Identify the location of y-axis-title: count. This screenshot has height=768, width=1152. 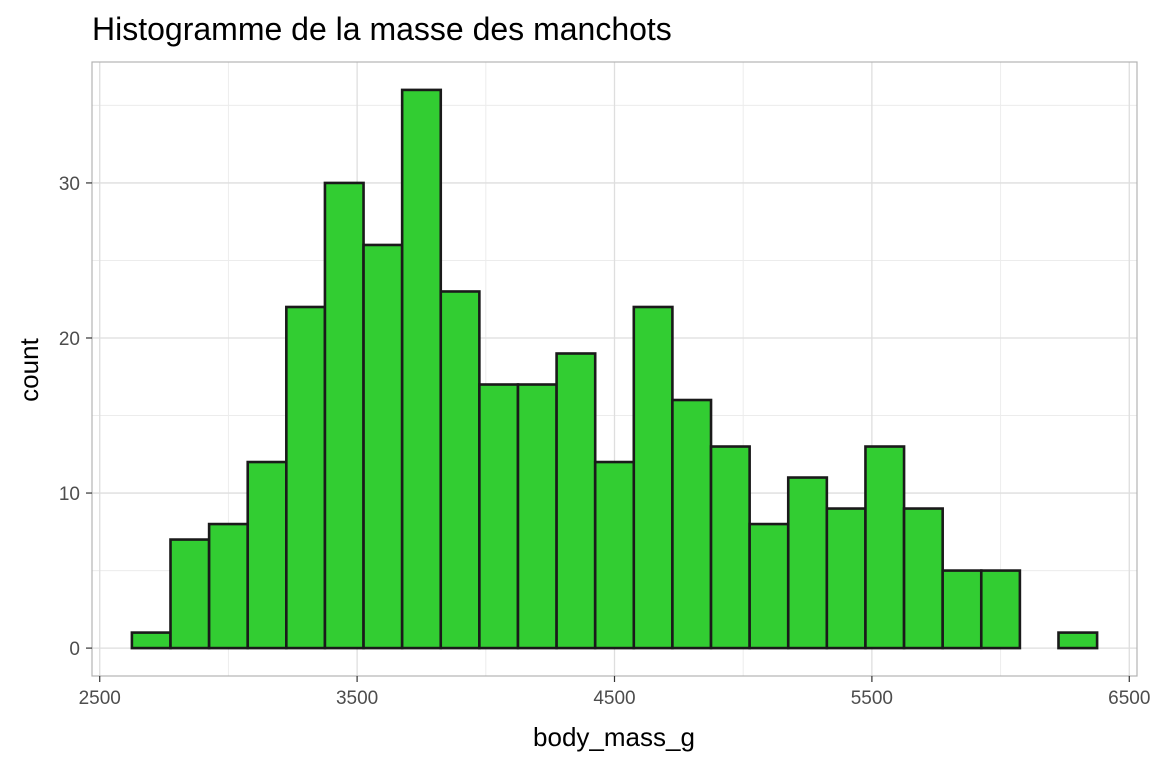
(29, 369).